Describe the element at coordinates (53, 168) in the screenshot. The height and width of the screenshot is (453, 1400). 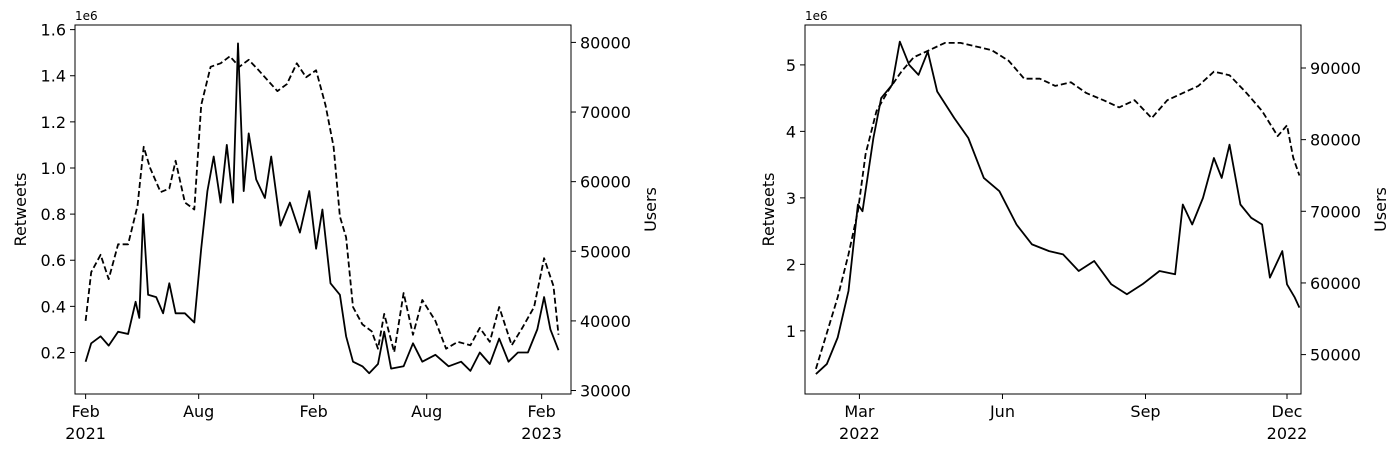
I see `y-tick-label: 1.0` at that location.